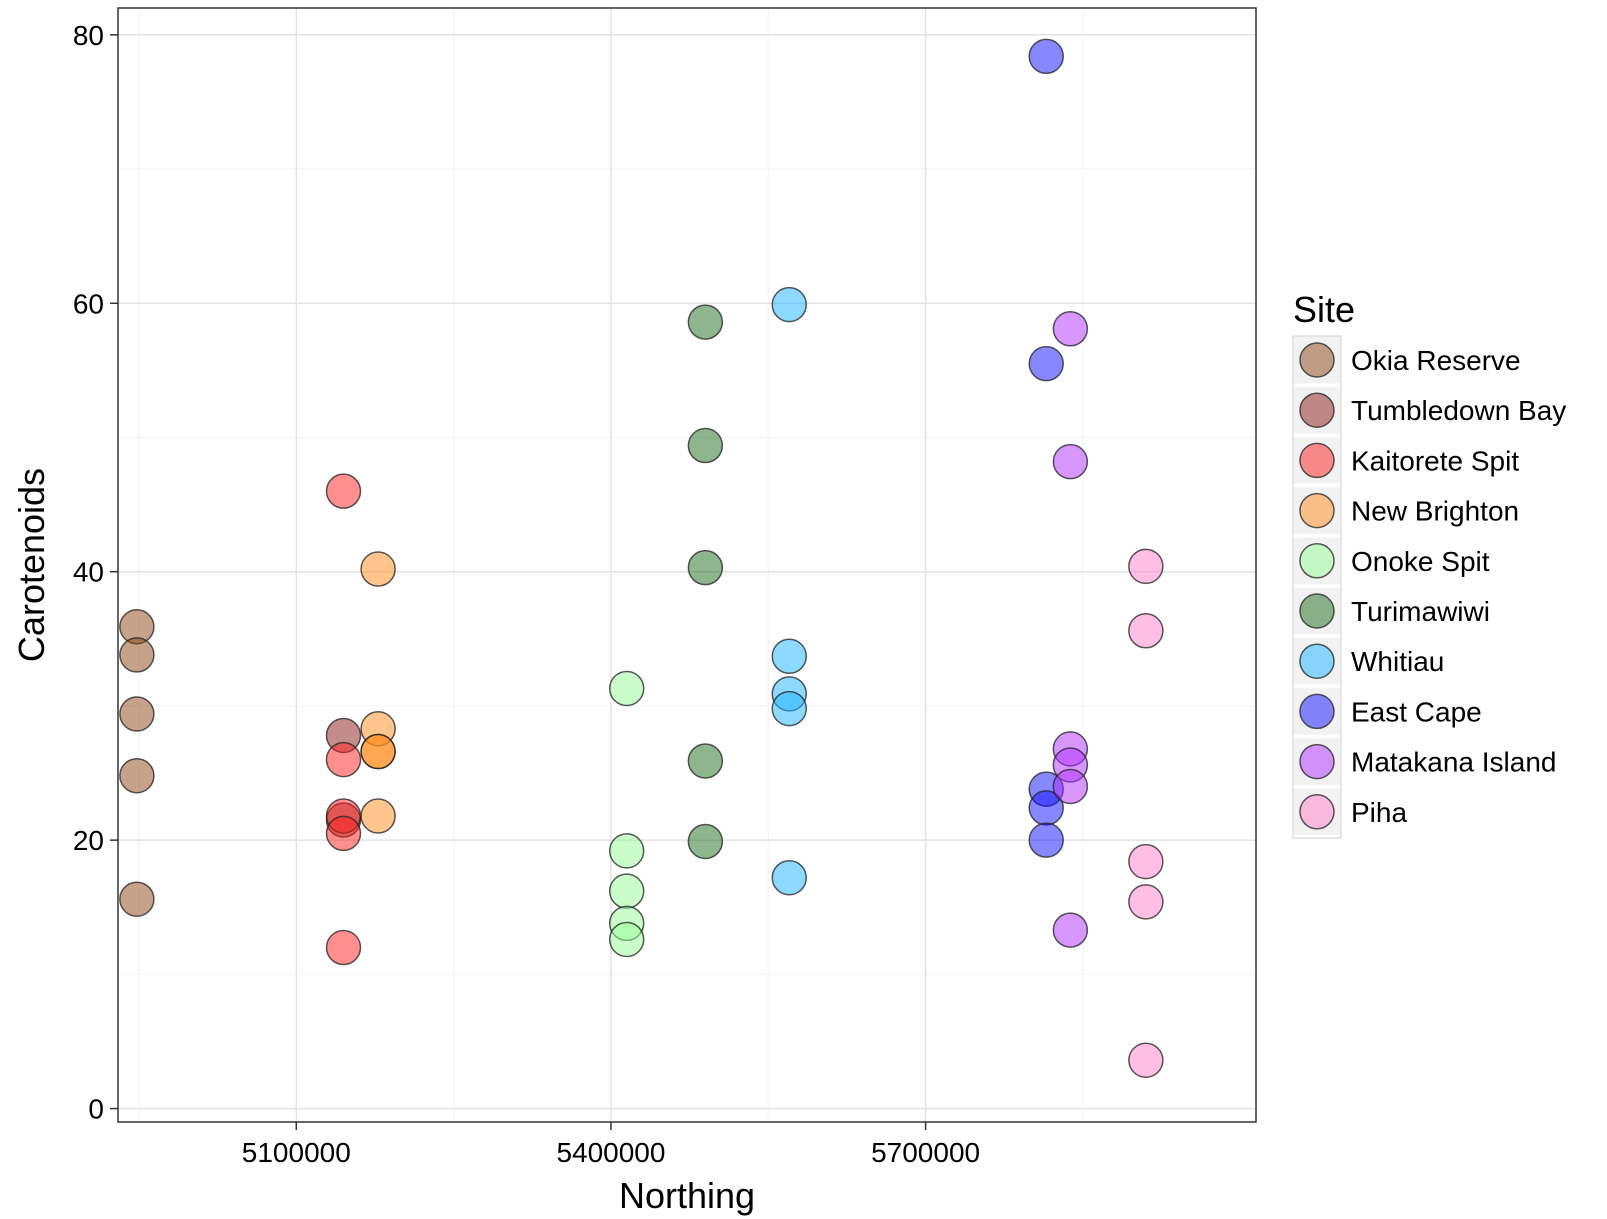 The image size is (1607, 1219). What do you see at coordinates (1436, 360) in the screenshot?
I see `legend-label: Okia Reserve` at bounding box center [1436, 360].